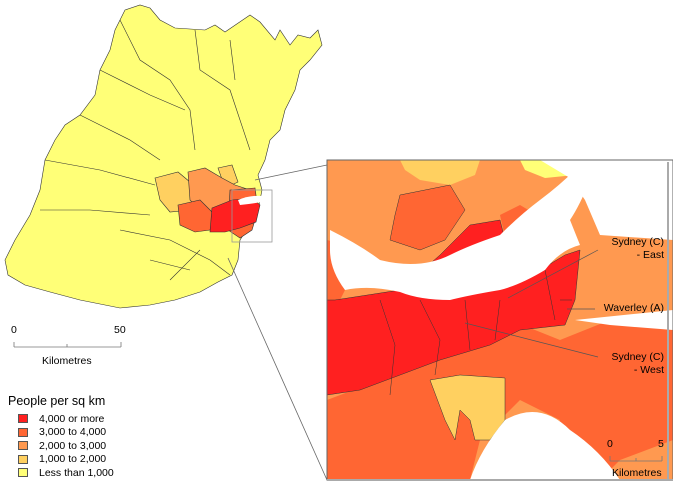 The height and width of the screenshot is (487, 673). I want to click on callout-sydney-west: Sydney (C) - West, so click(637, 363).